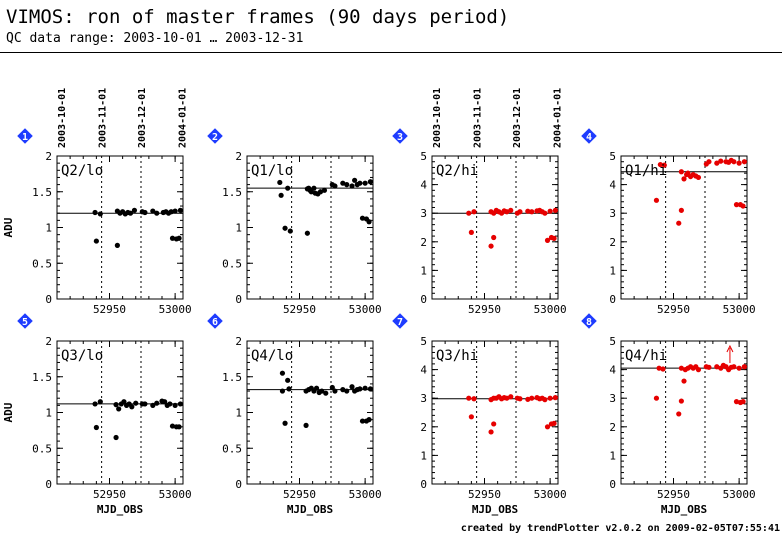 The height and width of the screenshot is (542, 782). Describe the element at coordinates (155, 38) in the screenshot. I see `qc-data-range: QC data range: 2003-10-01 … 2003-12-31` at that location.